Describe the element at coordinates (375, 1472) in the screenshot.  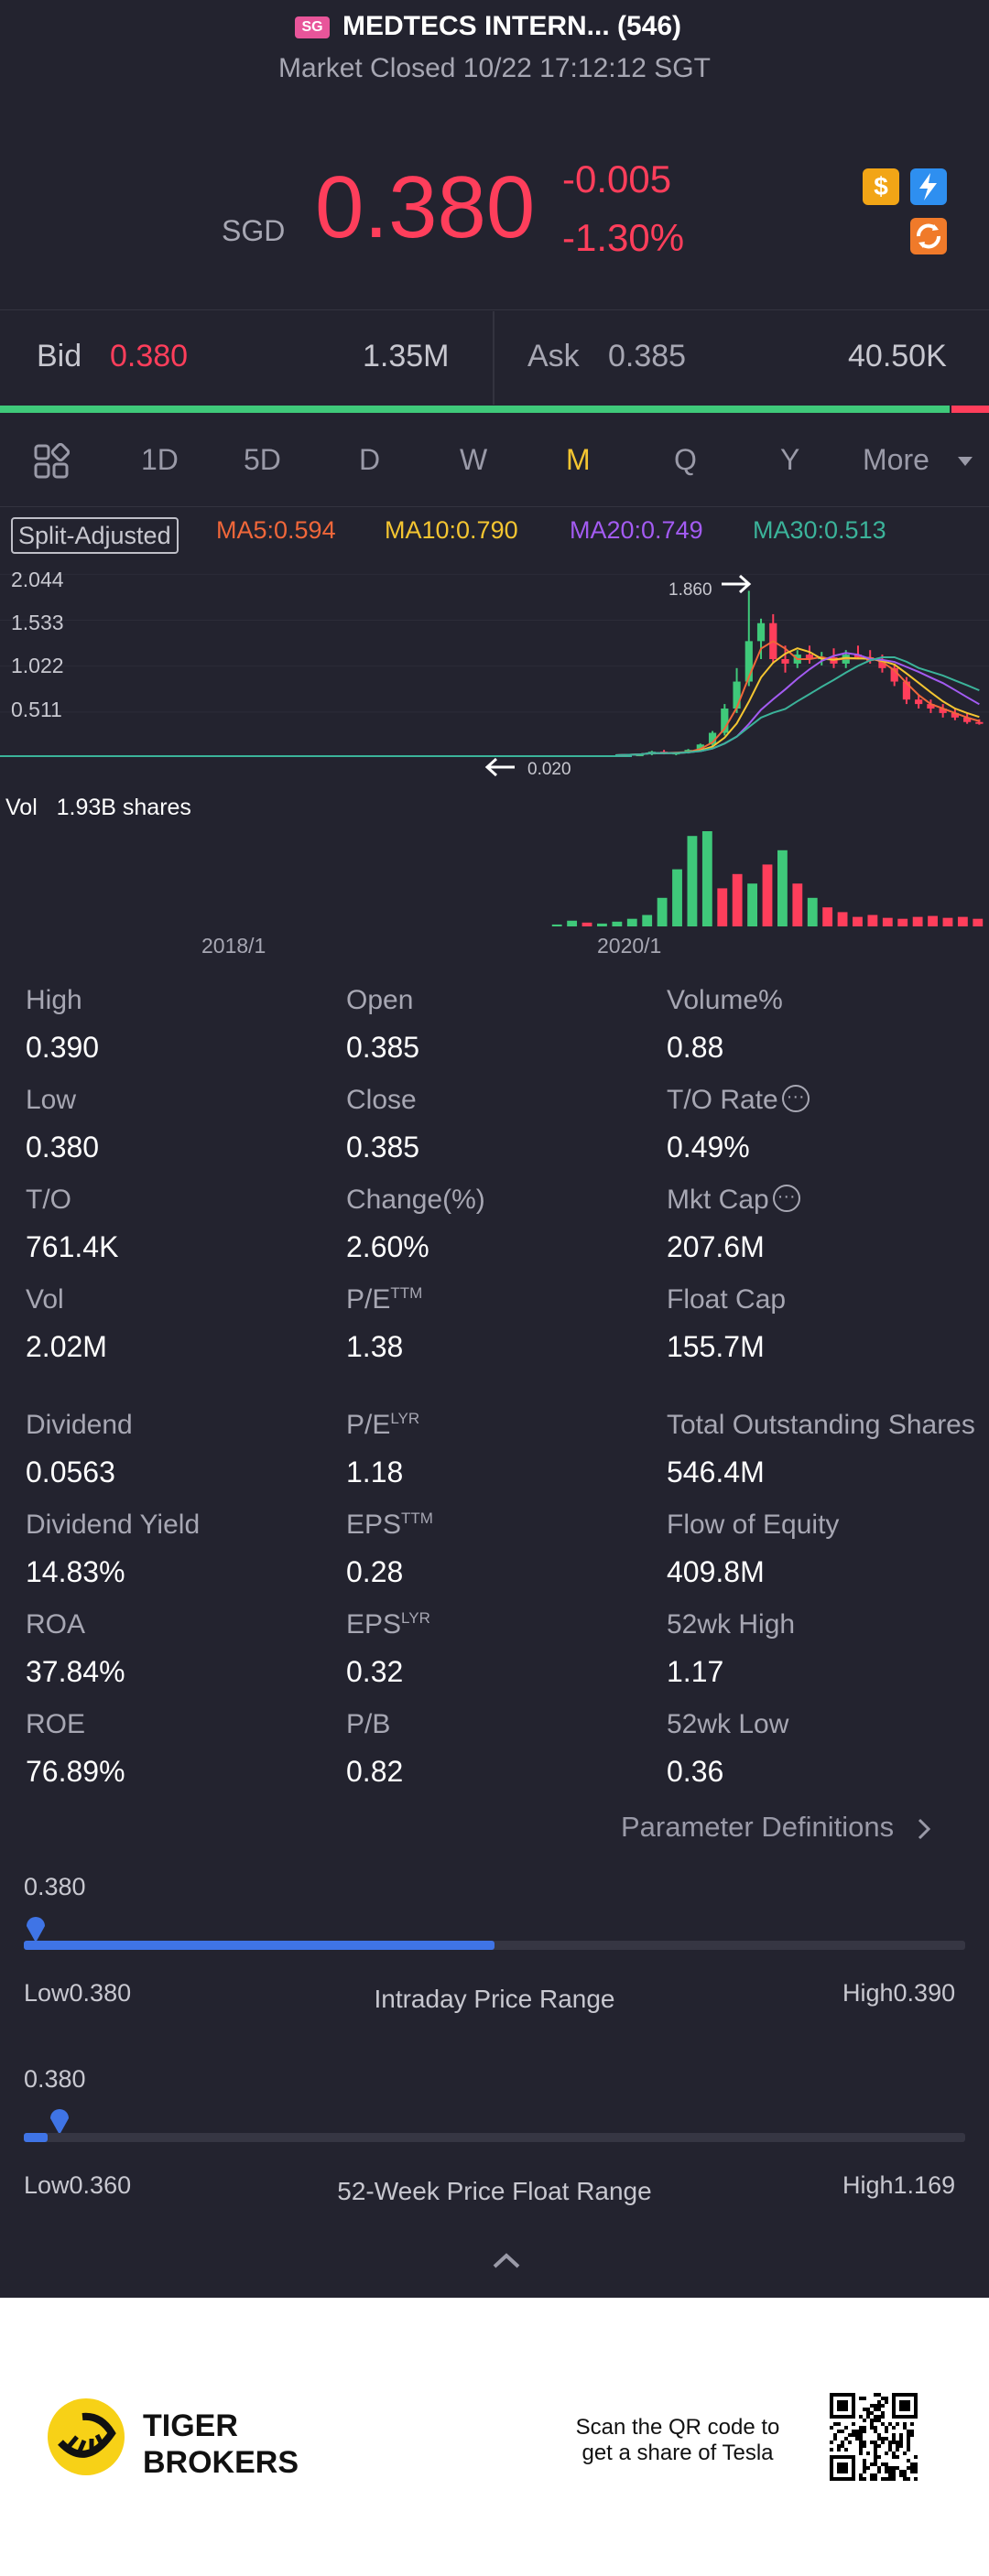
I see `stat-value: 1.18` at that location.